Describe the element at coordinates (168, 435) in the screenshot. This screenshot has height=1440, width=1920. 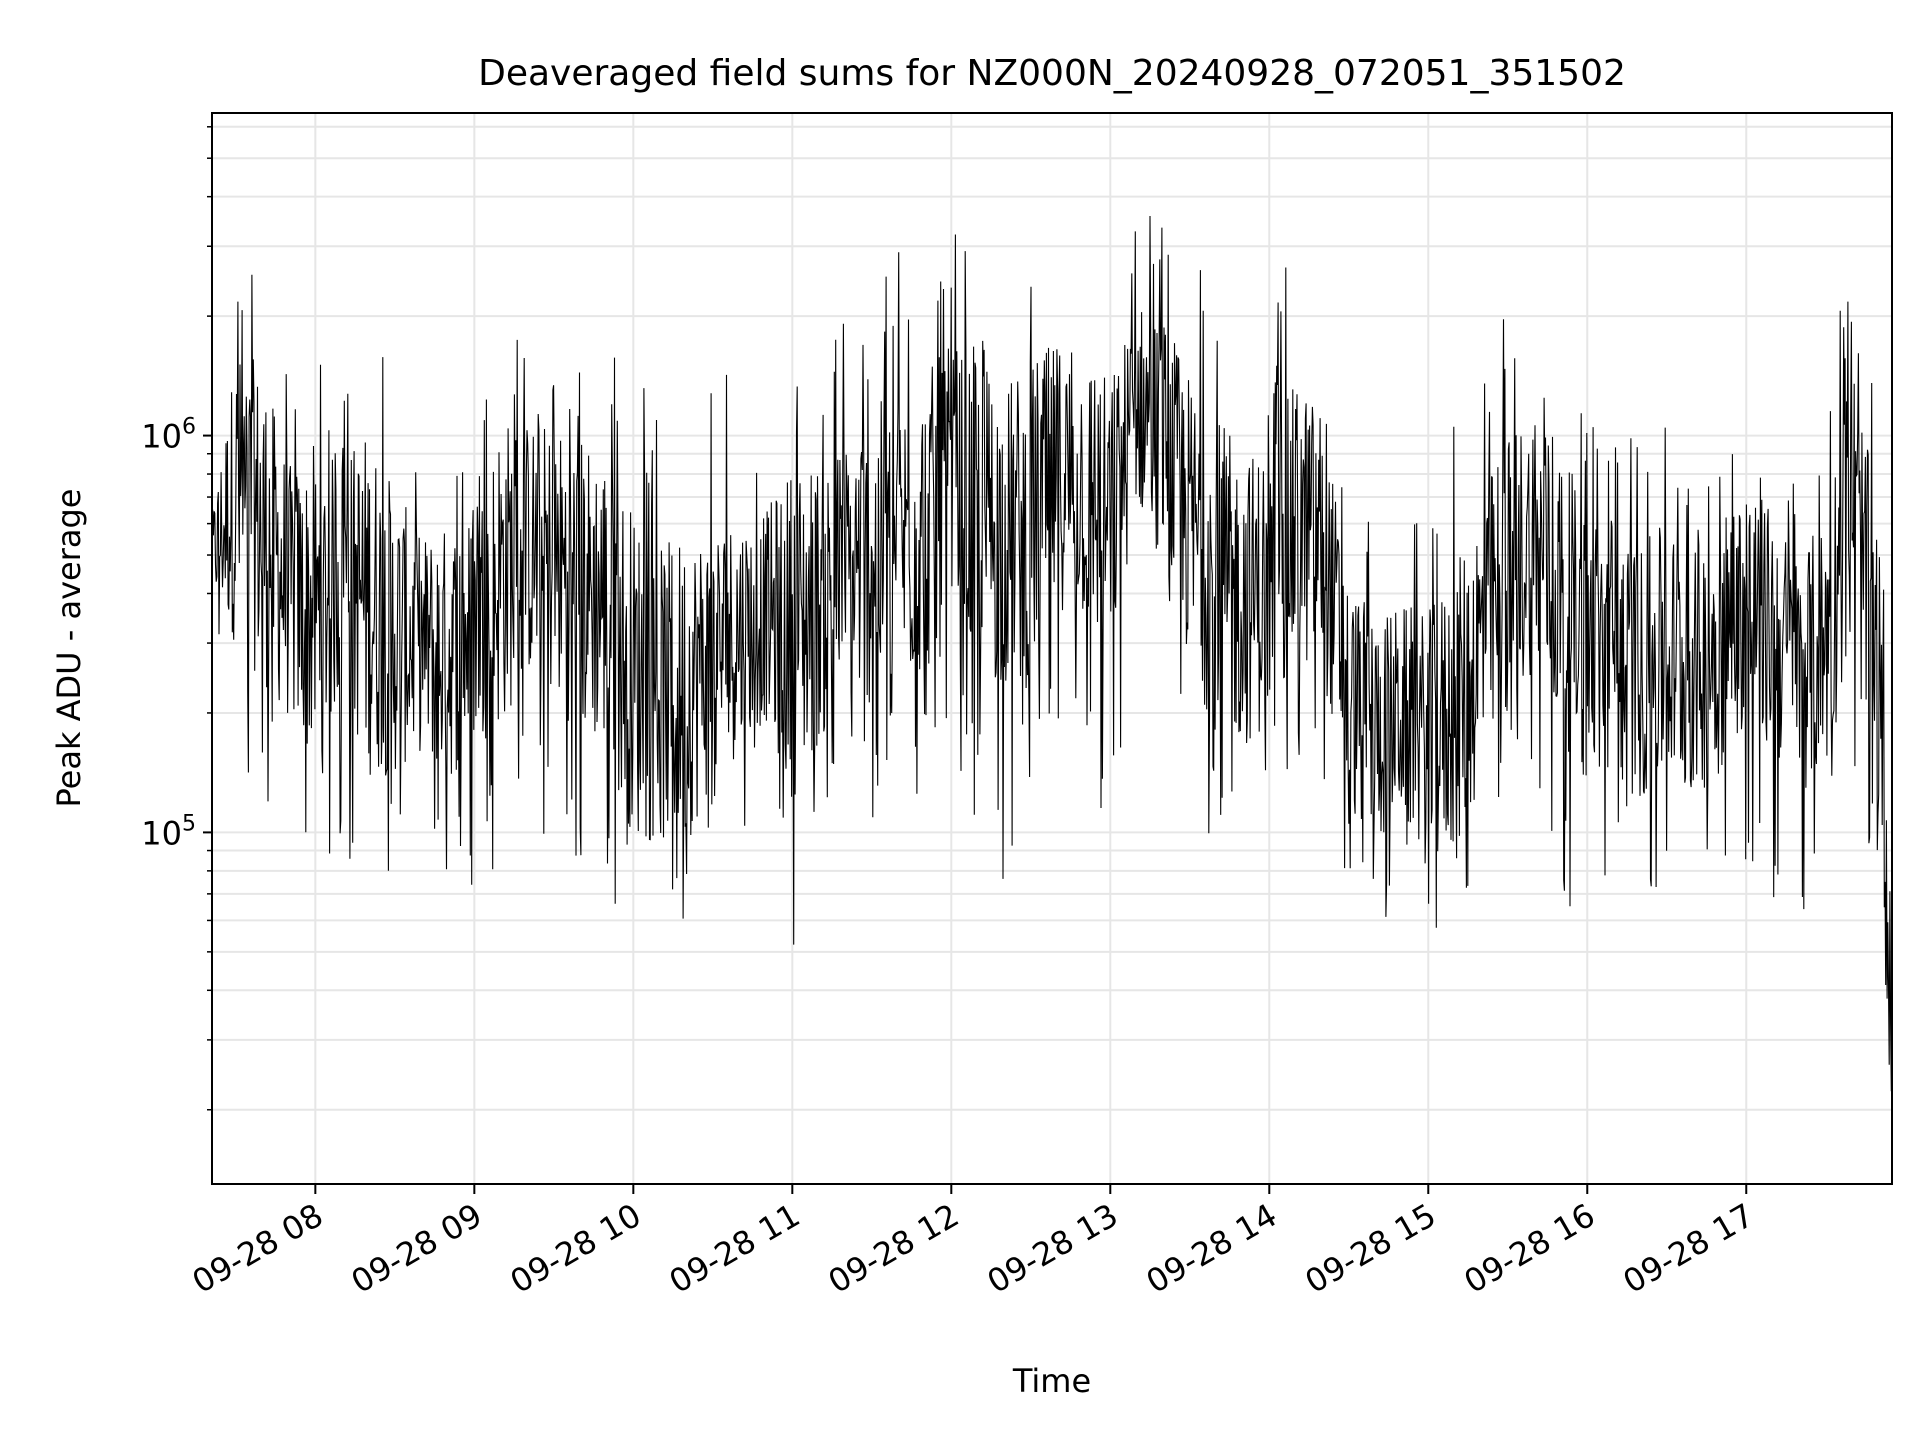
I see `y-tick-label: 106` at that location.